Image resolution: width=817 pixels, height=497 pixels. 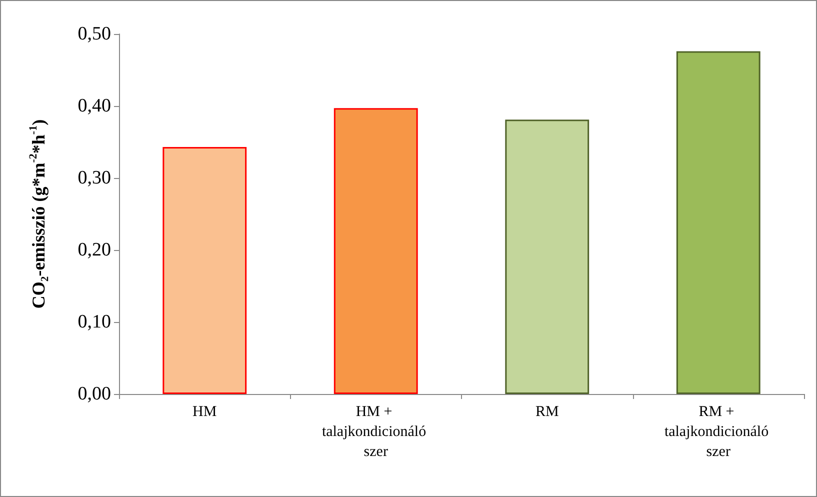 I want to click on x-tick-label: RM + talajkondicionáló szer, so click(x=718, y=432).